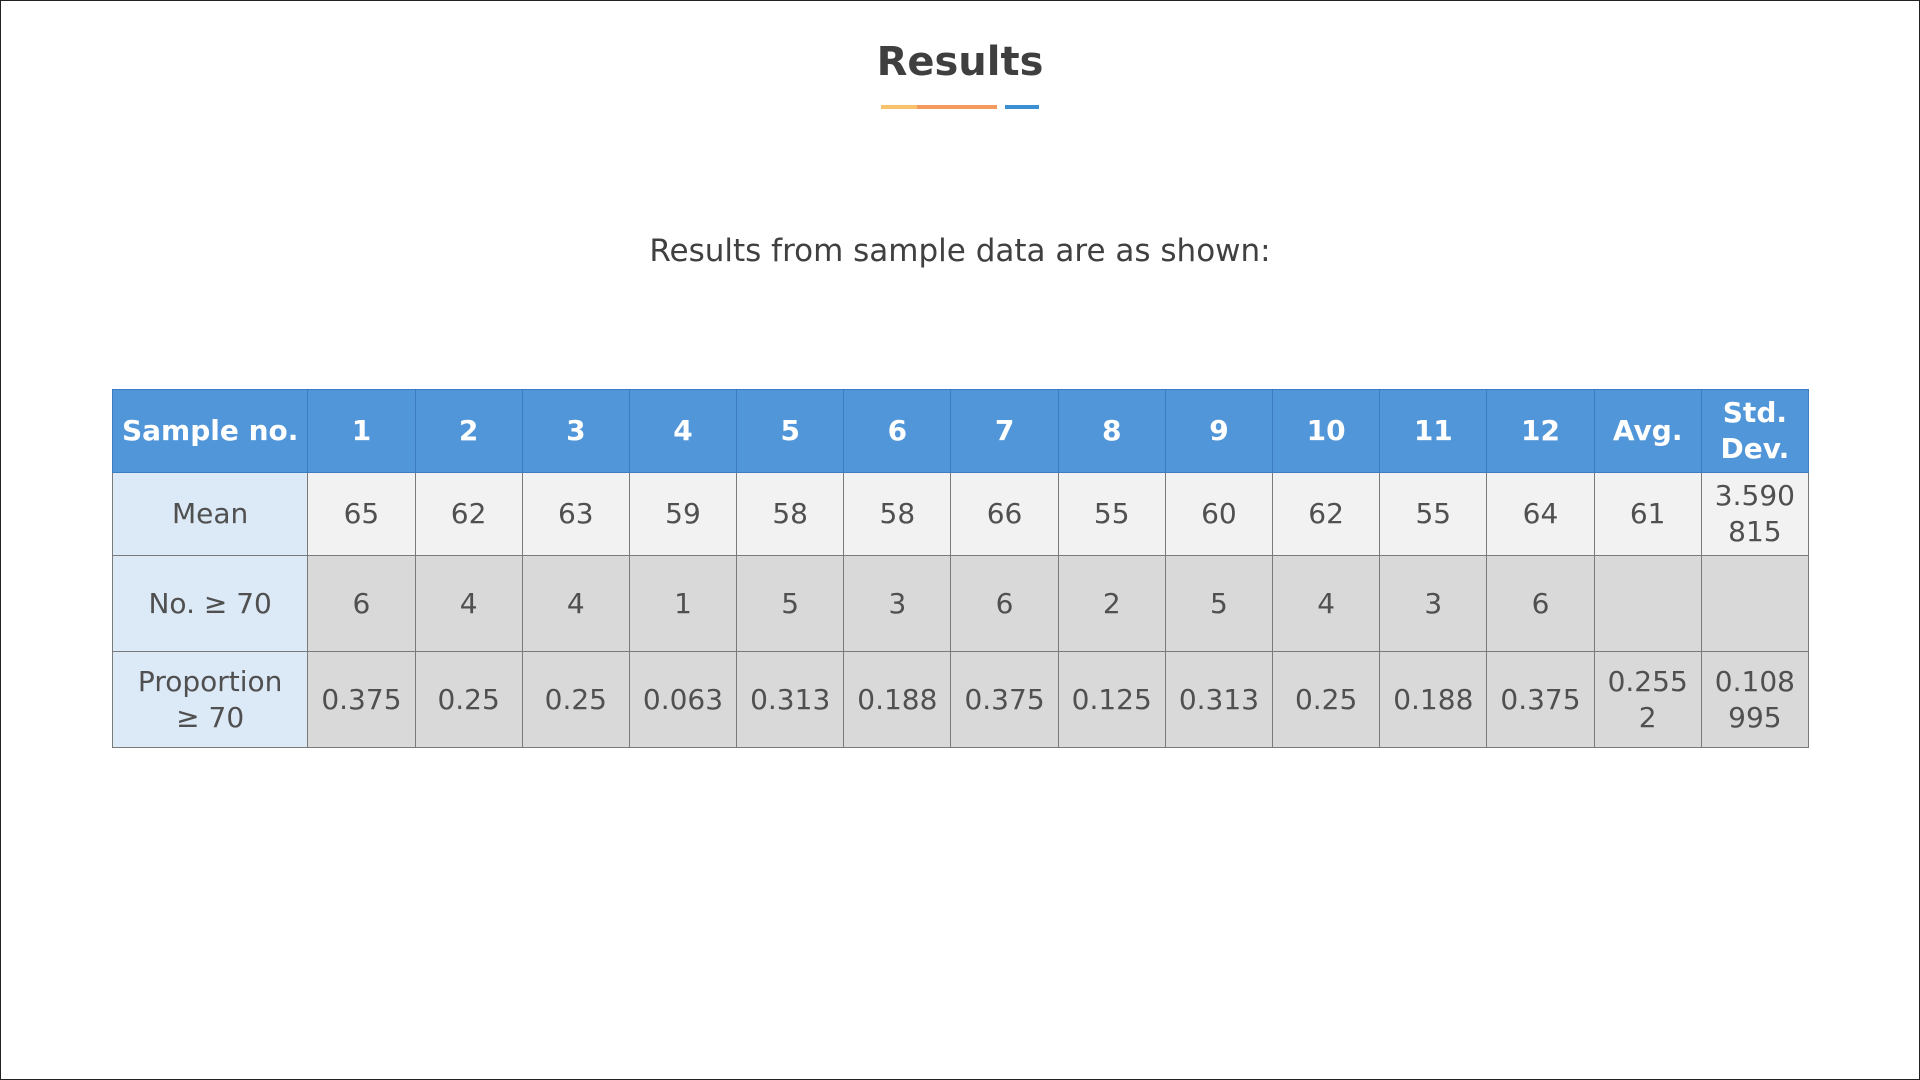 The height and width of the screenshot is (1080, 1920). I want to click on header-cell-8: 8, so click(1111, 431).